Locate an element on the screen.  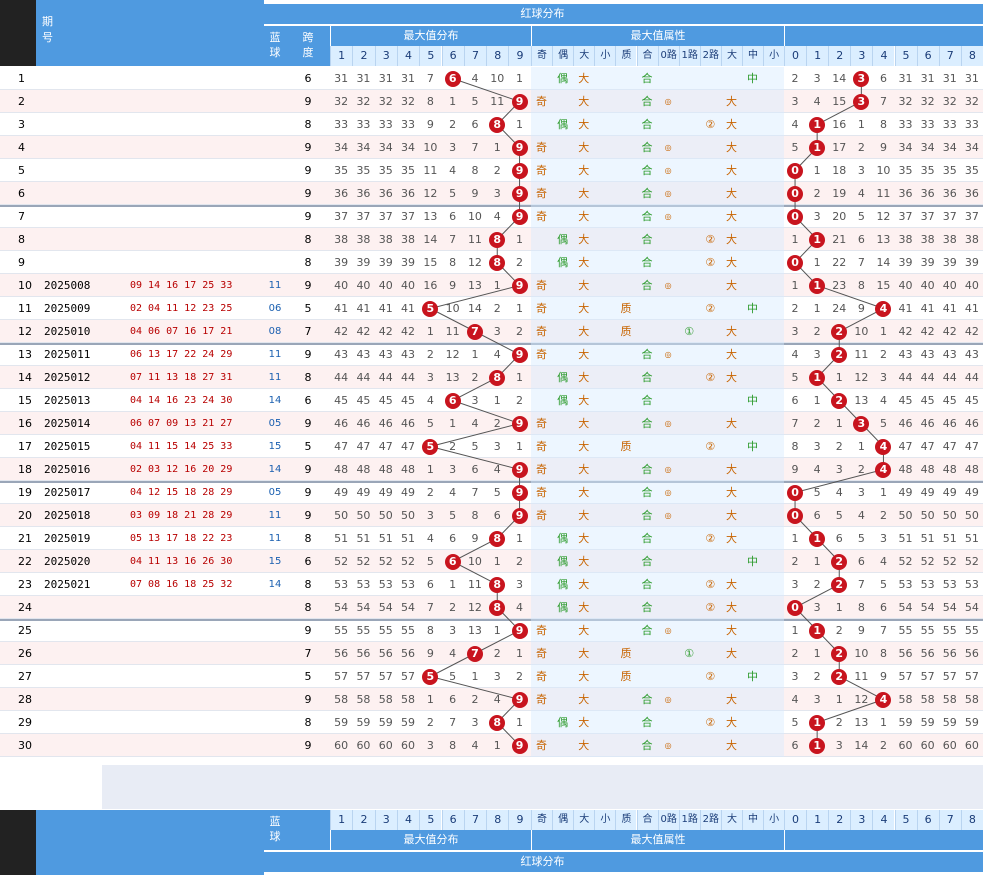
maxval-miss: 53 is located at coordinates (363, 584).